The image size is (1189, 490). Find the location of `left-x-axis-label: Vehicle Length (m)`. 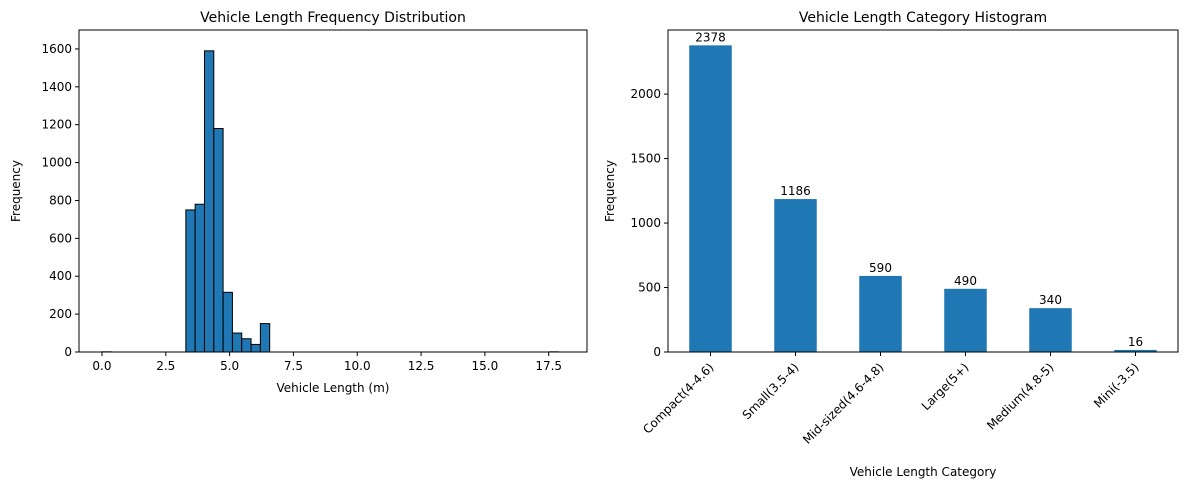

left-x-axis-label: Vehicle Length (m) is located at coordinates (333, 388).